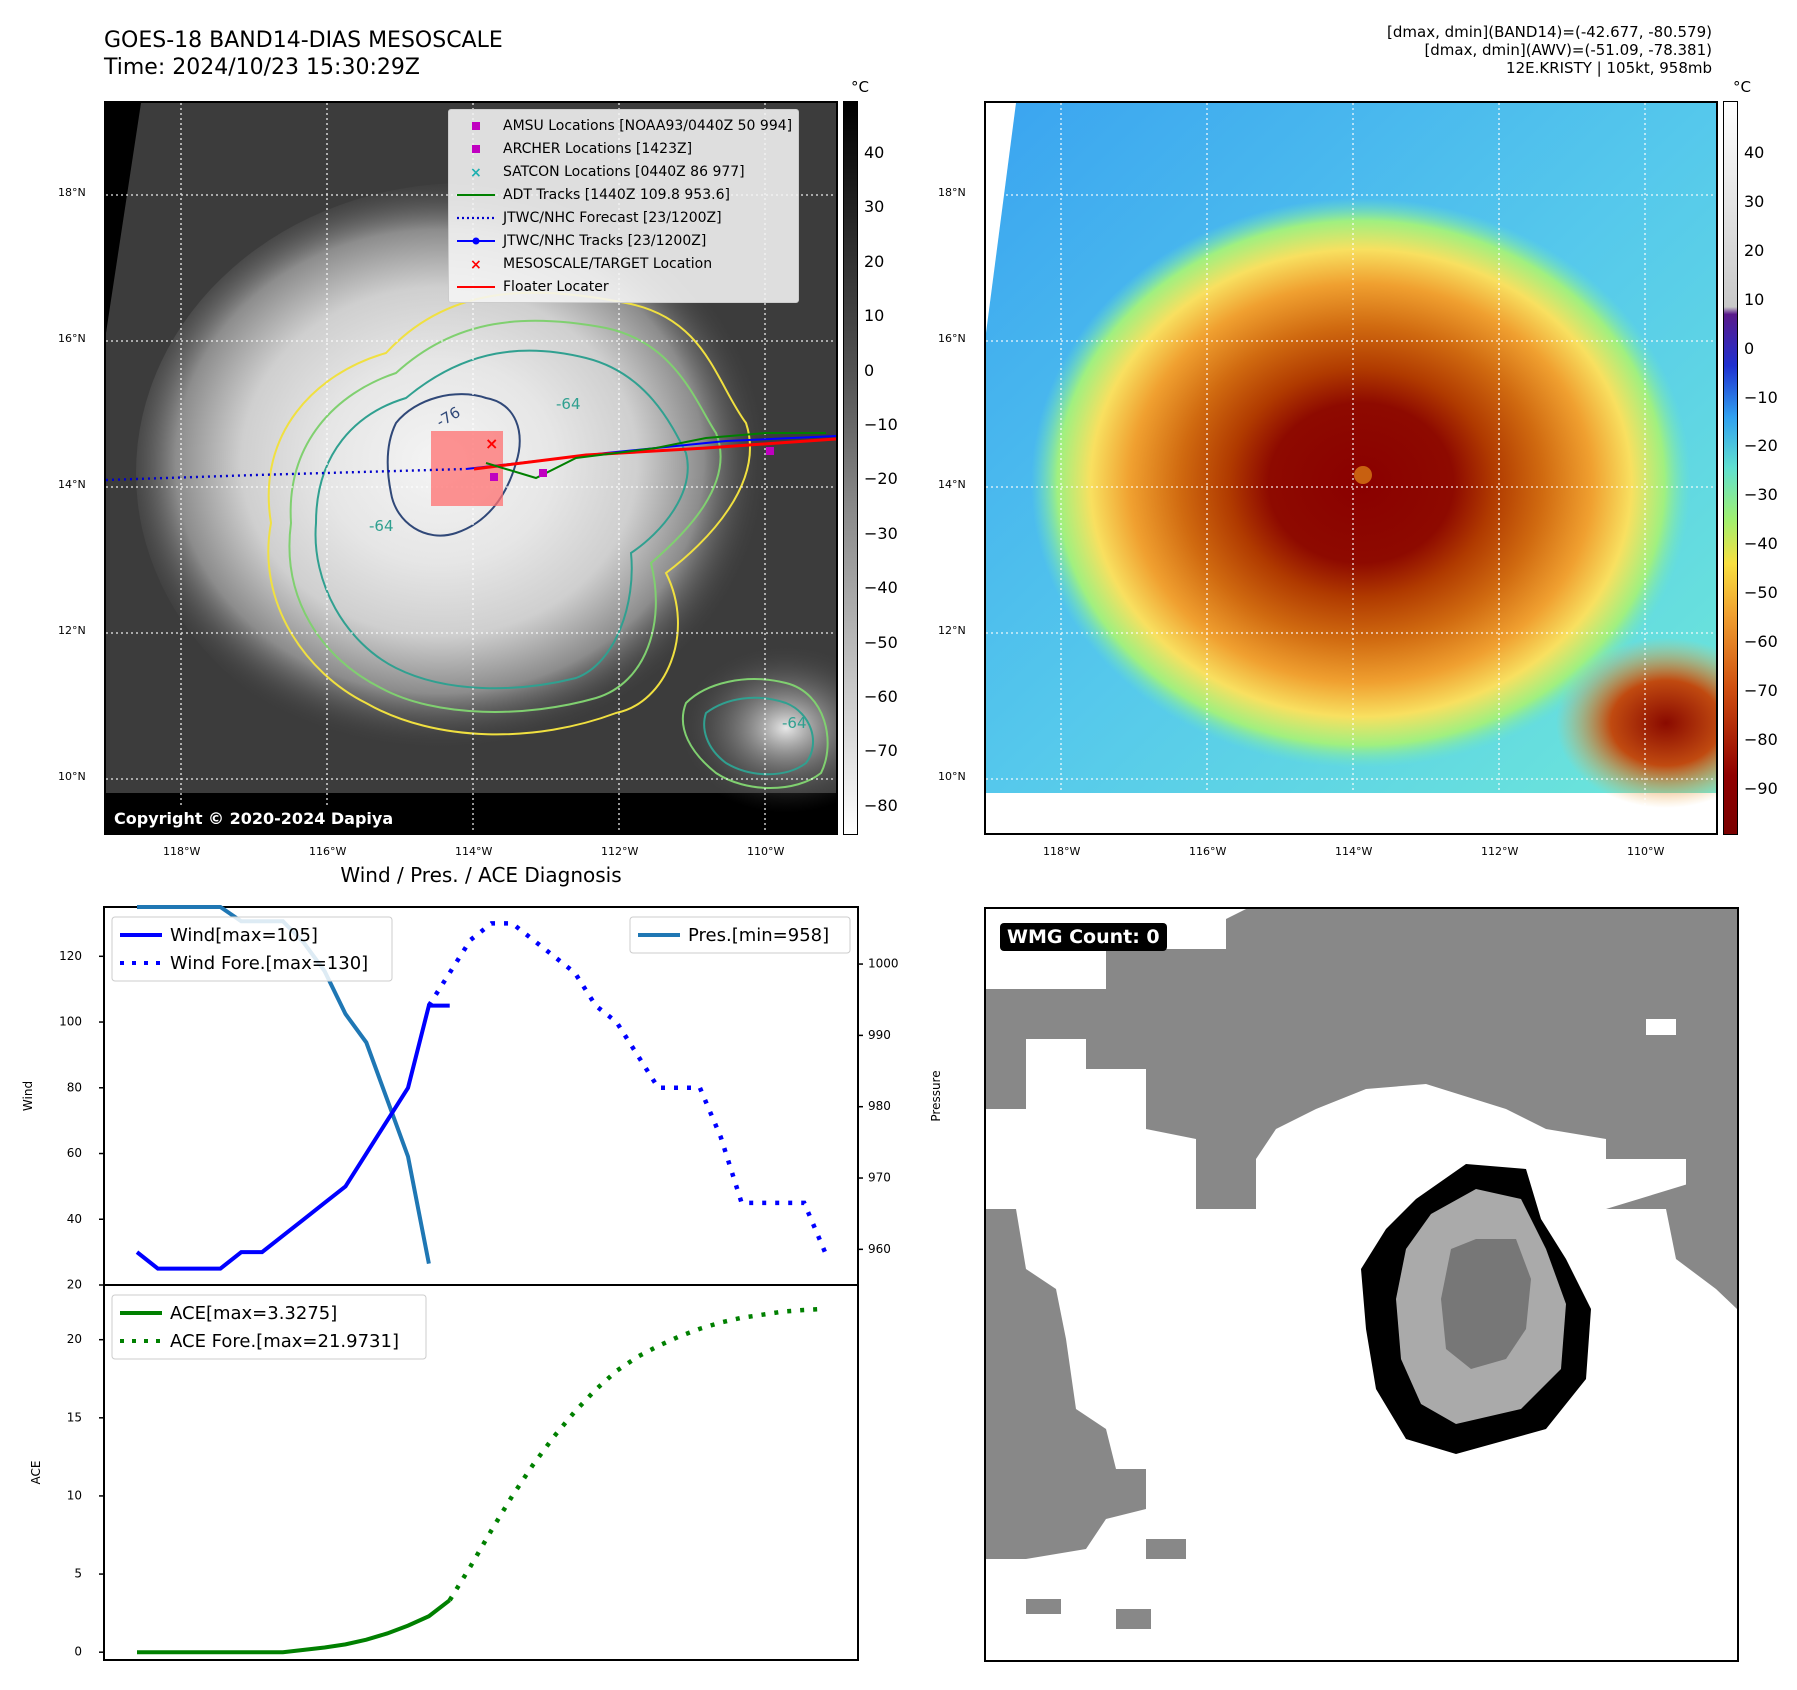 Image resolution: width=1797 pixels, height=1690 pixels. I want to click on wind-tick-label: 100, so click(70, 1022).